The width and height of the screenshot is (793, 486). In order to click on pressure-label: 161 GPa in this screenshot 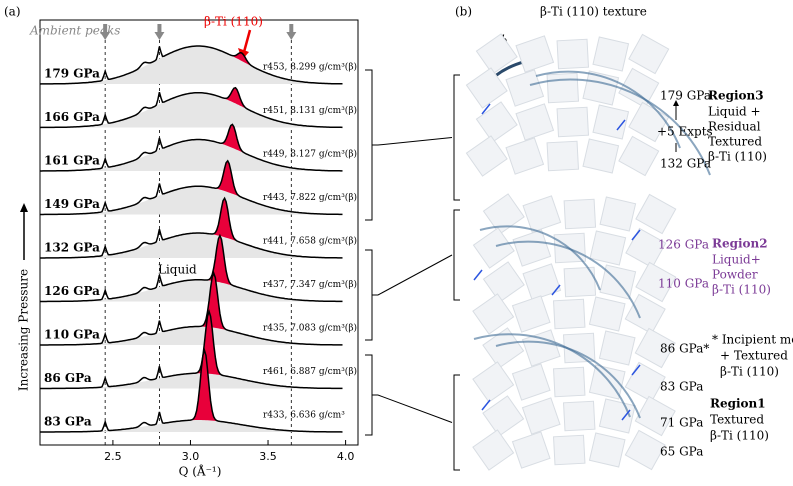, I will do `click(72, 161)`.